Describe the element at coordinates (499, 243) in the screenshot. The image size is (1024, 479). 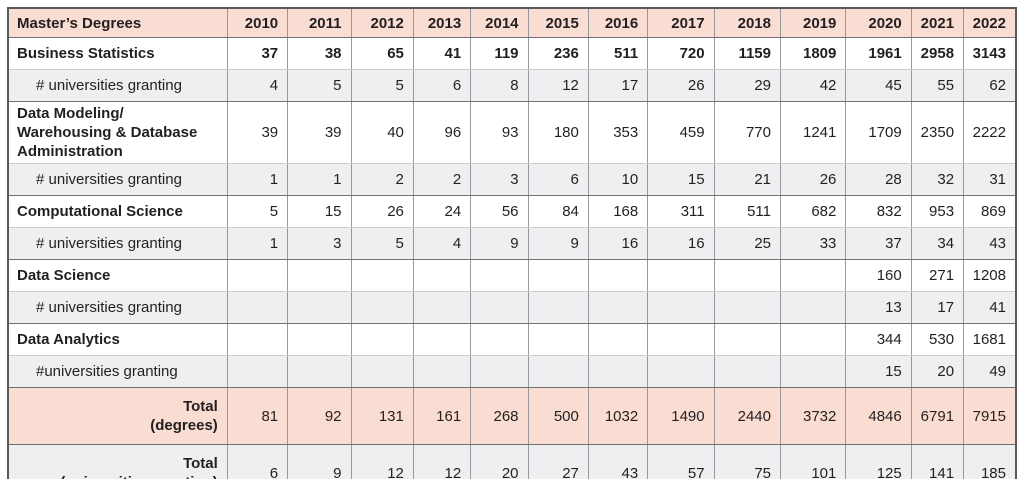
I see `value-computational-science-universities-2014: 9` at that location.